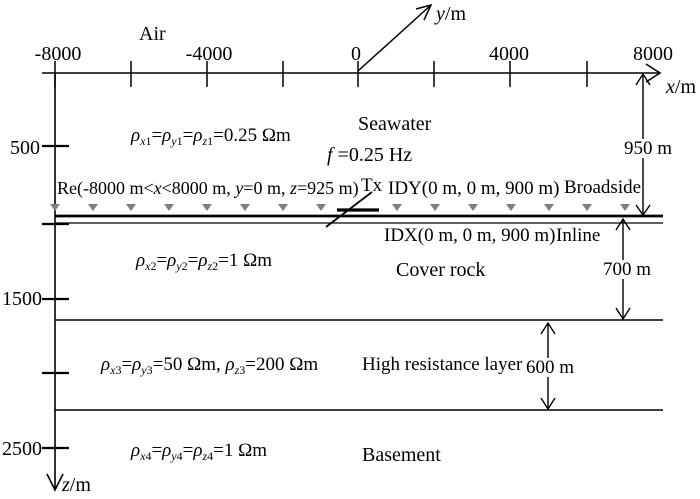 The height and width of the screenshot is (499, 700). What do you see at coordinates (209, 54) in the screenshot?
I see `x-tick-label: -4000` at bounding box center [209, 54].